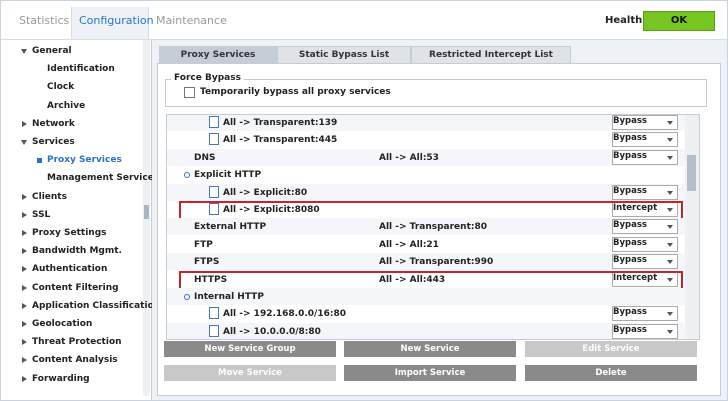  What do you see at coordinates (187, 297) in the screenshot?
I see `expand-dot` at bounding box center [187, 297].